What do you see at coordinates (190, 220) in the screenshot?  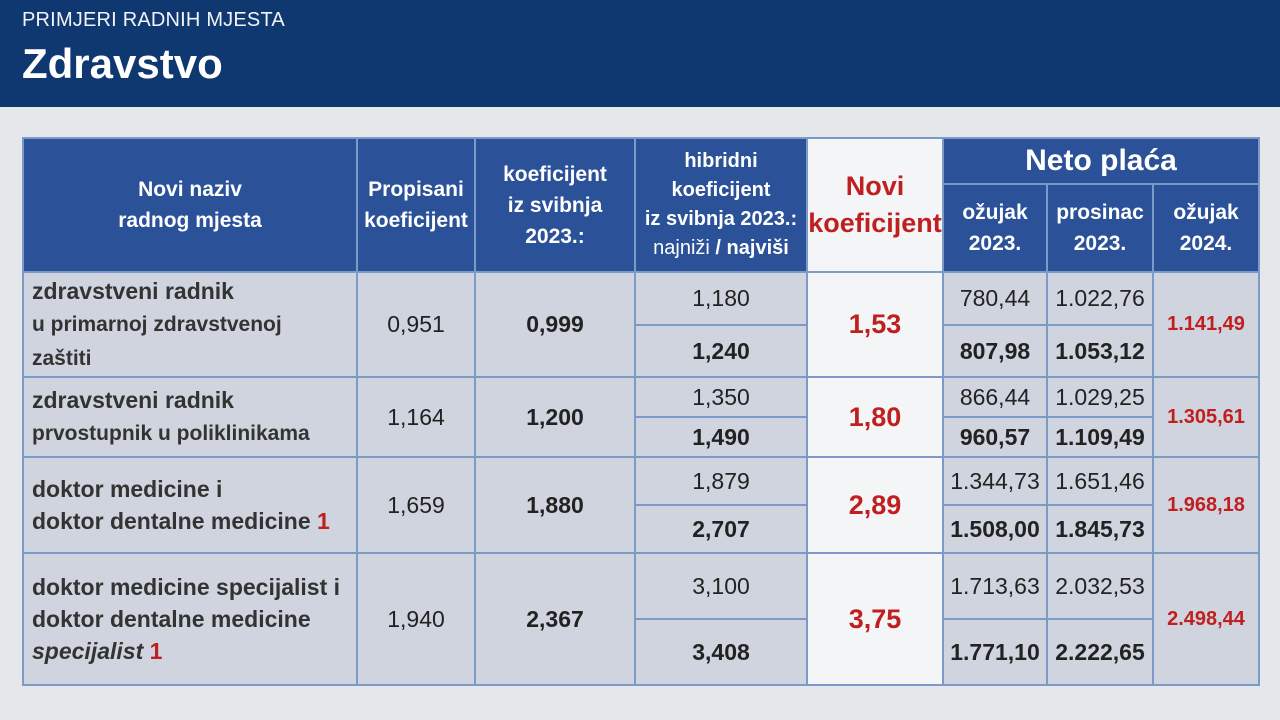 I see `header-name-line2: radnog mjesta` at bounding box center [190, 220].